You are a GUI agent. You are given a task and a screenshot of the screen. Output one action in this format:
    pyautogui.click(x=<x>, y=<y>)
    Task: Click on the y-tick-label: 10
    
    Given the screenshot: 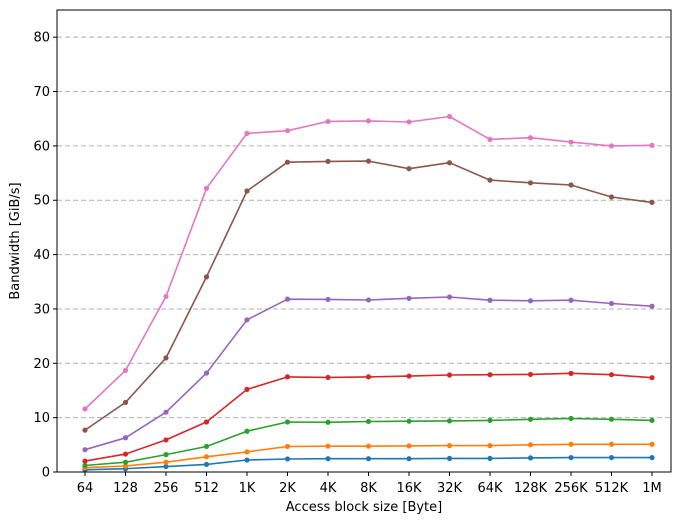 What is the action you would take?
    pyautogui.click(x=41, y=418)
    